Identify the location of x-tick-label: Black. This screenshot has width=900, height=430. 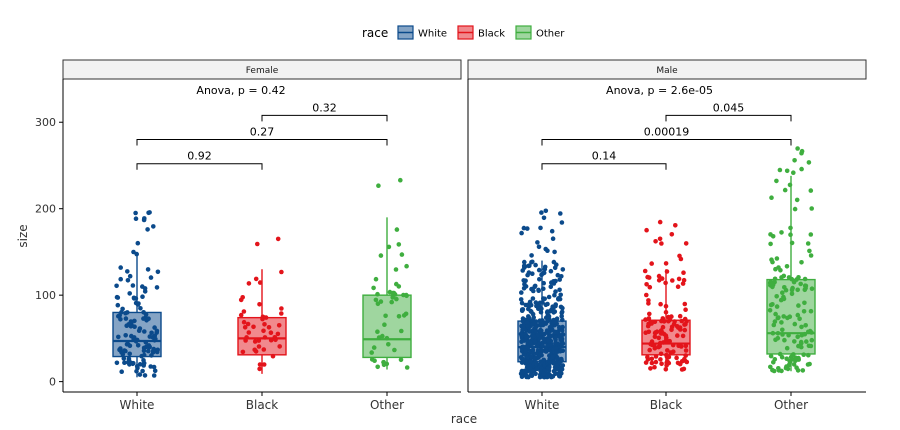
(666, 405).